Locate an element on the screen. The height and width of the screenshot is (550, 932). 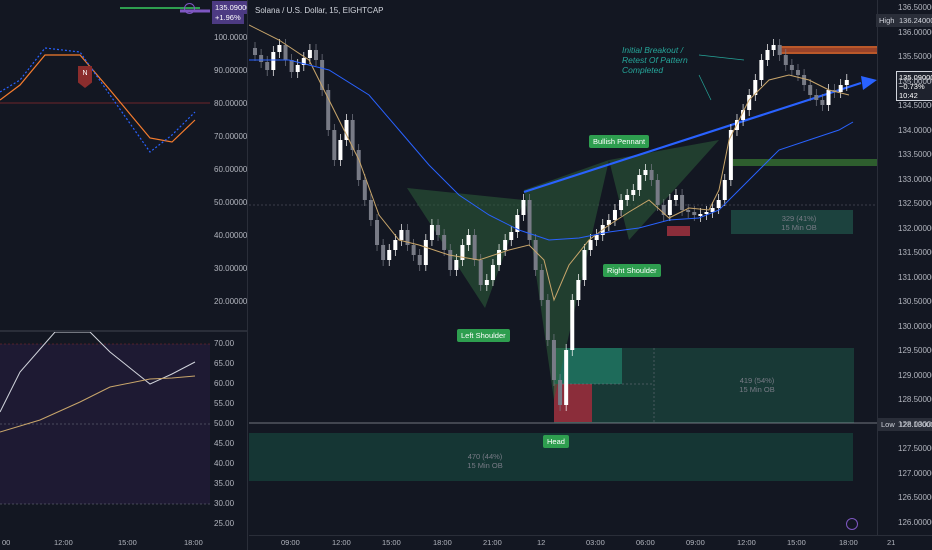
red-zone is located at coordinates (678, 231).